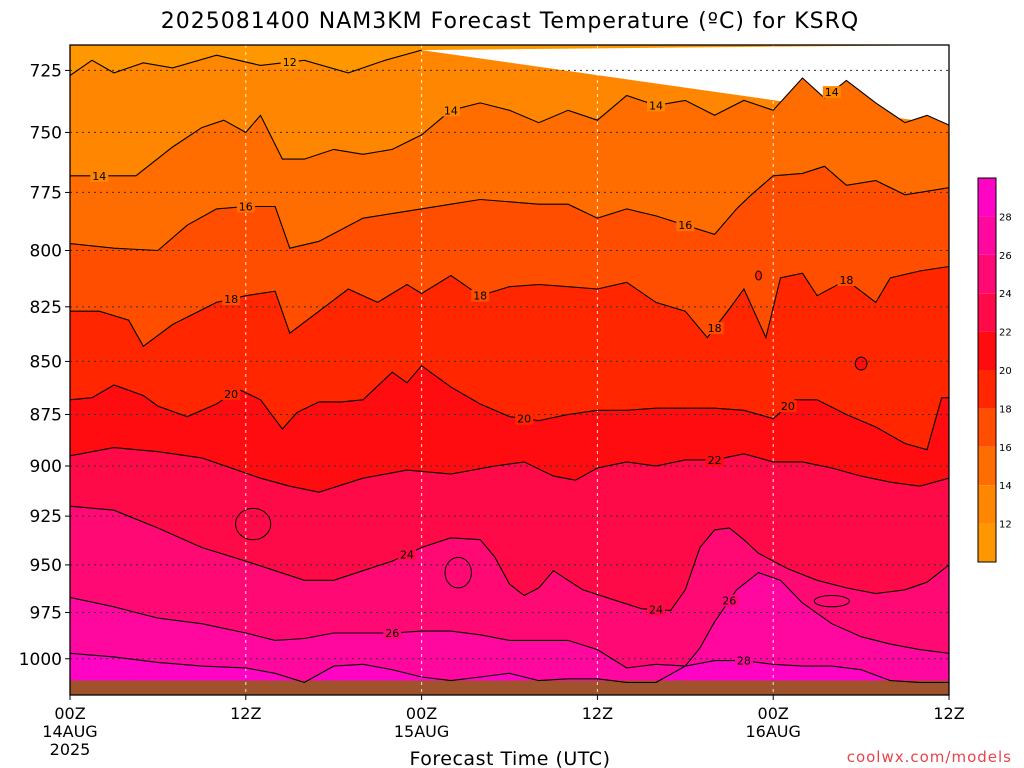 This screenshot has height=768, width=1024. Describe the element at coordinates (1005, 217) in the screenshot. I see `colorbar-label: 28` at that location.